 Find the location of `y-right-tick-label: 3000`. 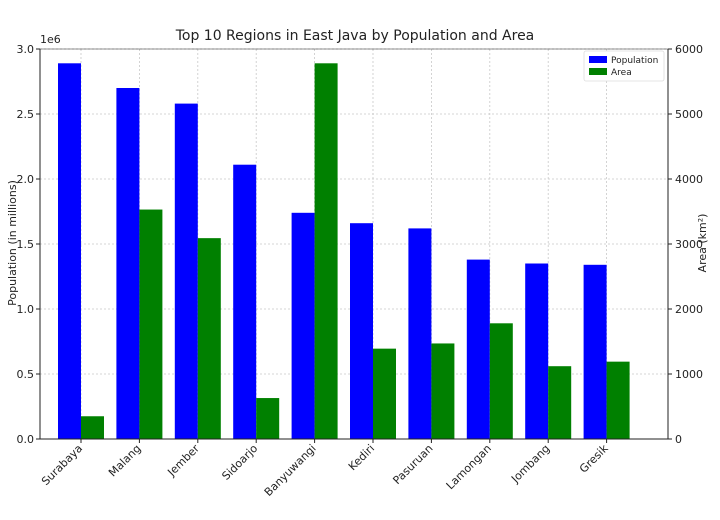

y-right-tick-label: 3000 is located at coordinates (689, 244).